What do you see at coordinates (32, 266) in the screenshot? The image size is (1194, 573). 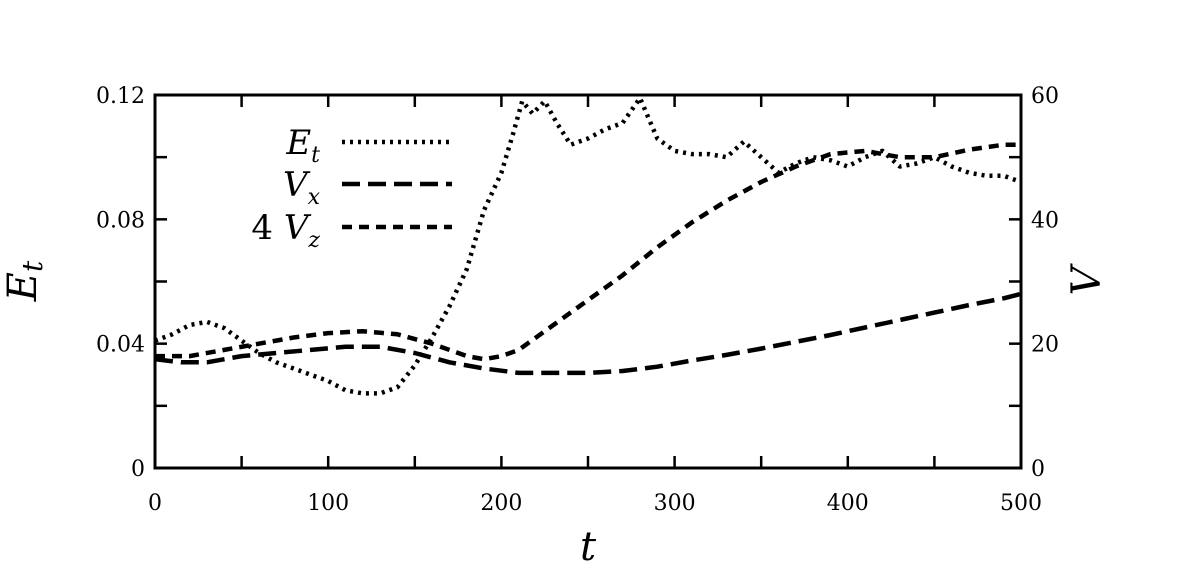 I see `y-left-axis-label-sub: t` at bounding box center [32, 266].